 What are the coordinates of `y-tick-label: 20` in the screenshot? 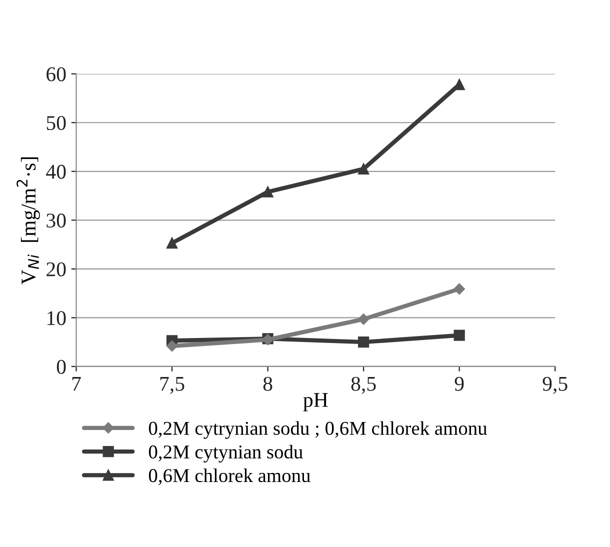 It's located at (56, 269).